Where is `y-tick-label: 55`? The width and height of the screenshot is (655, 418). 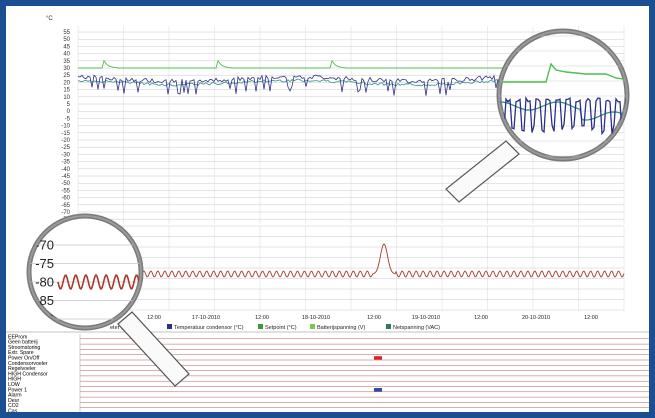
y-tick-label: 55 is located at coordinates (66, 33).